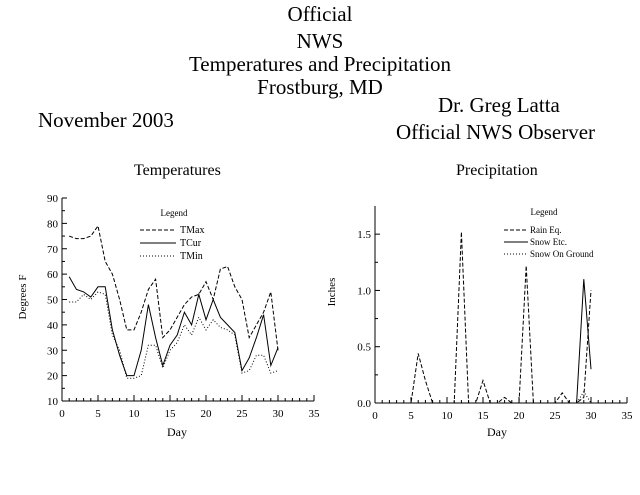 Image resolution: width=640 pixels, height=495 pixels. What do you see at coordinates (315, 414) in the screenshot?
I see `temperature-x-tick-label: 35` at bounding box center [315, 414].